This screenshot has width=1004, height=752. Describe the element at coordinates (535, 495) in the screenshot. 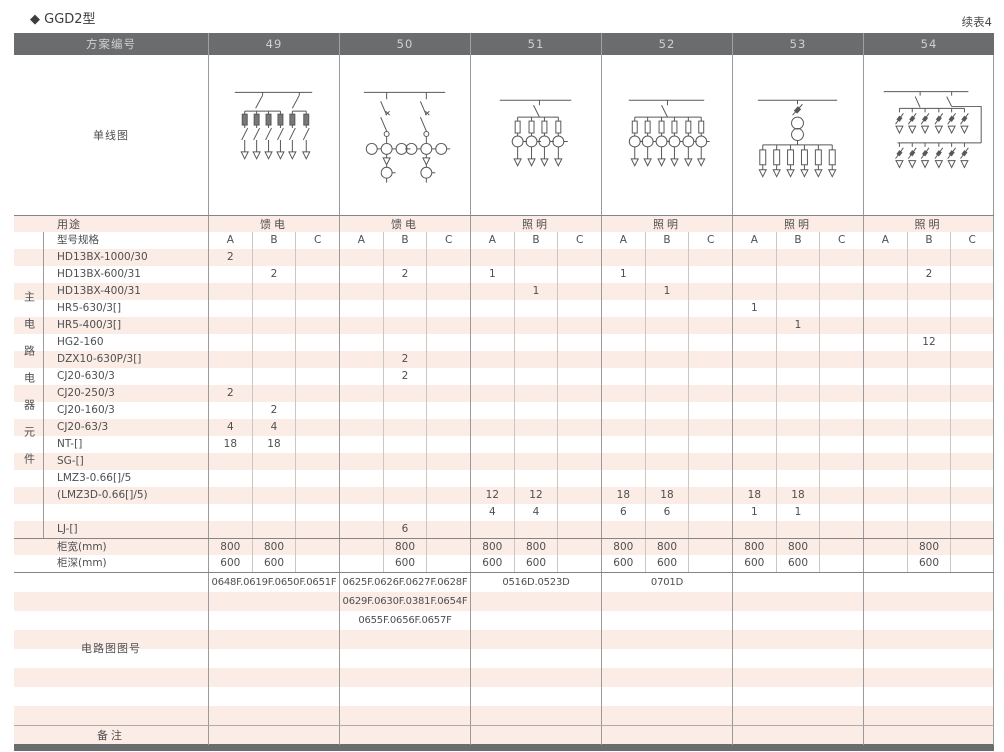

I see `value-cell-51B: 12` at that location.